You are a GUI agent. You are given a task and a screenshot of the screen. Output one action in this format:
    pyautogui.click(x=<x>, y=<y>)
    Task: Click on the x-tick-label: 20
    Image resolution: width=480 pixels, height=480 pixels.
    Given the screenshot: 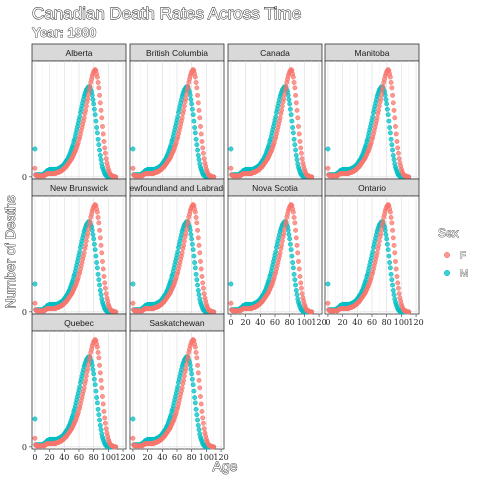 What is the action you would take?
    pyautogui.click(x=50, y=457)
    